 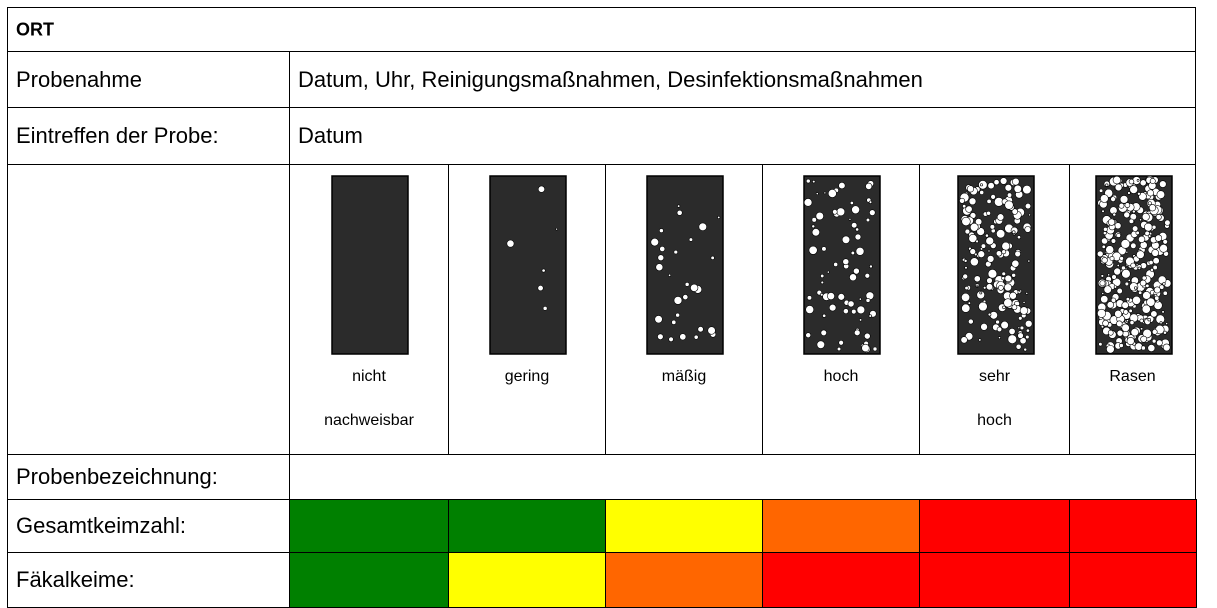 What do you see at coordinates (369, 399) in the screenshot?
I see `level-label: nicht nachweisbar` at bounding box center [369, 399].